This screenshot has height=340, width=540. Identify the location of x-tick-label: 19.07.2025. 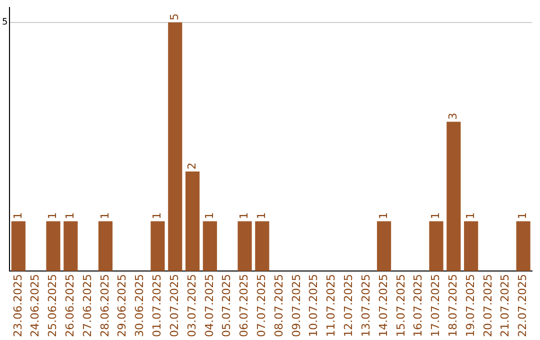
(470, 306).